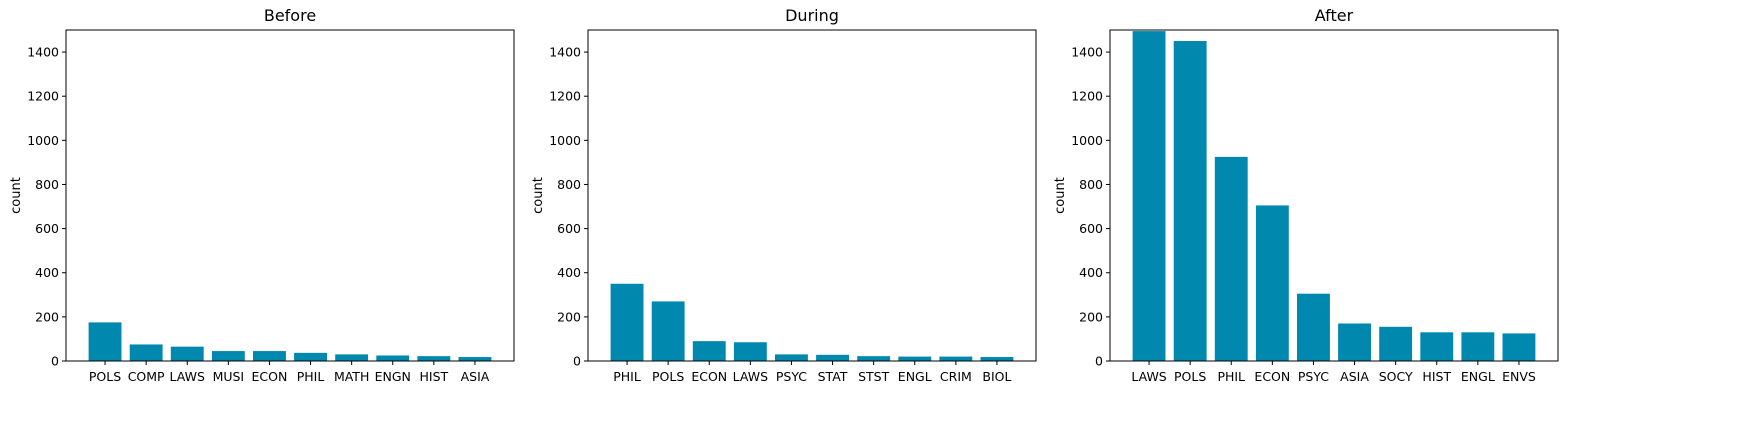 The image size is (1740, 435). I want to click on x-tick-label: SOCY, so click(1396, 376).